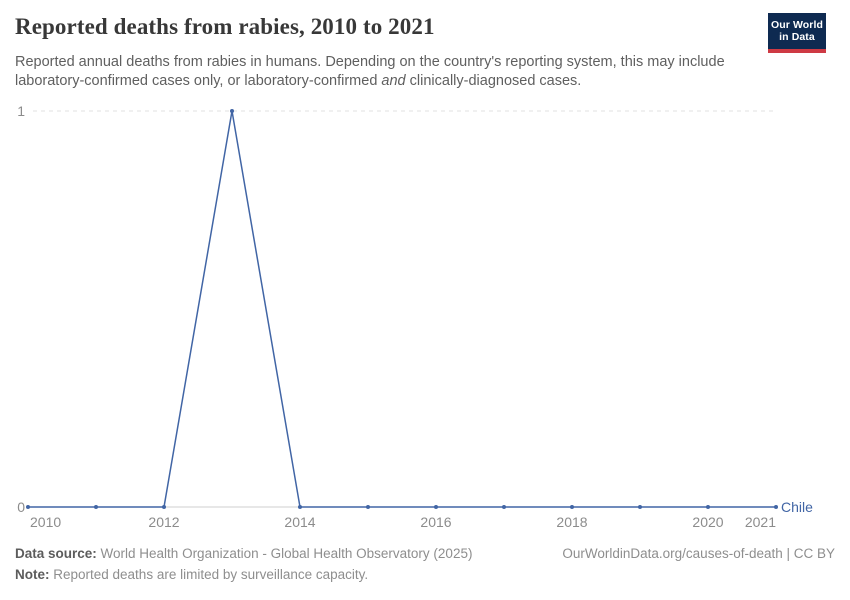 The image size is (850, 600). What do you see at coordinates (572, 507) in the screenshot?
I see `data-point-2018` at bounding box center [572, 507].